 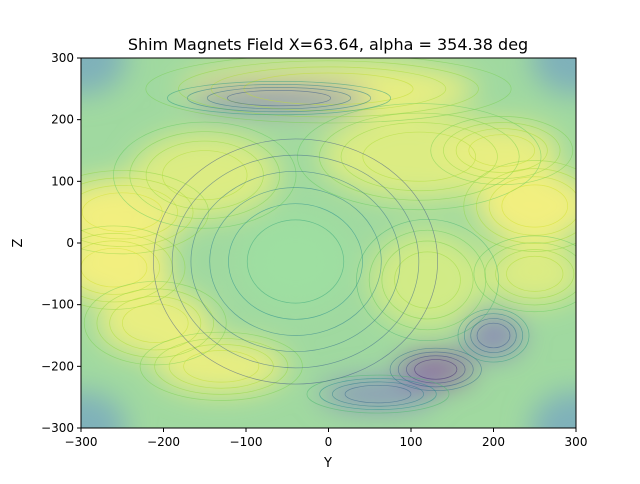 What do you see at coordinates (57, 366) in the screenshot?
I see `y-tick-label: −200` at bounding box center [57, 366].